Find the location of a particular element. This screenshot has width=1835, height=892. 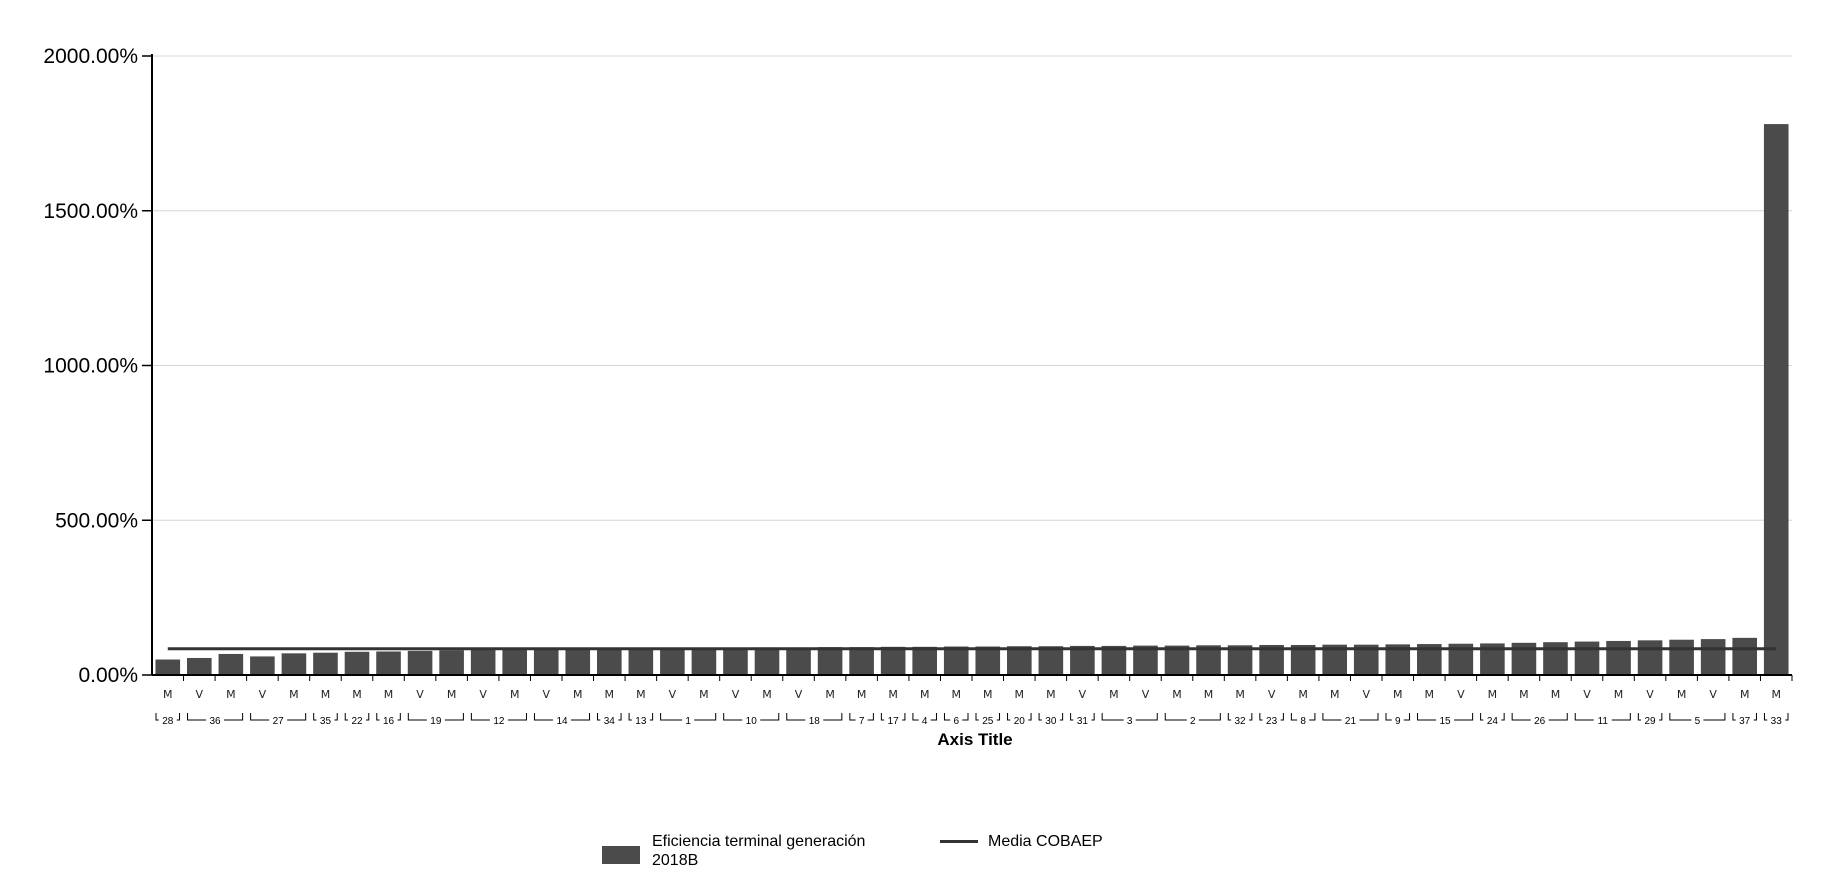

group-label: 4 is located at coordinates (925, 721).